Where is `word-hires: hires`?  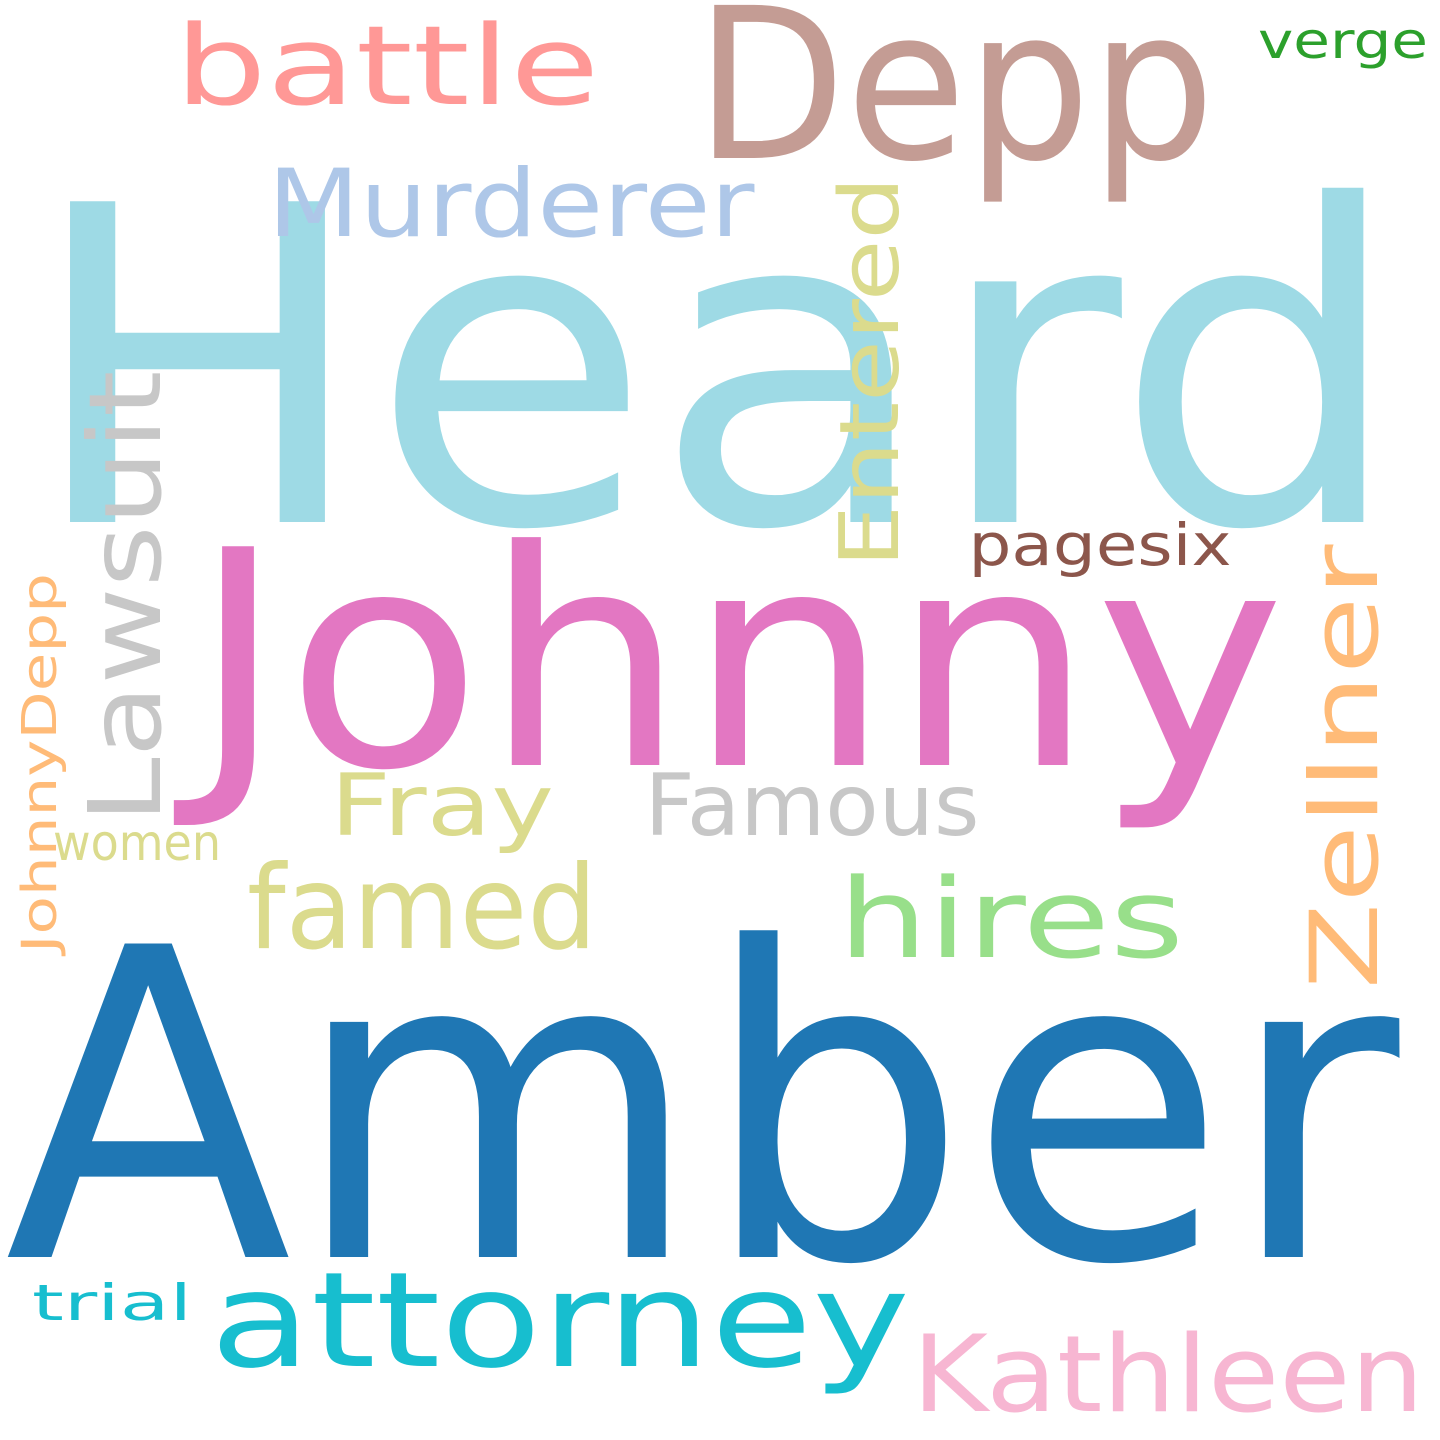
word-hires: hires is located at coordinates (1011, 919).